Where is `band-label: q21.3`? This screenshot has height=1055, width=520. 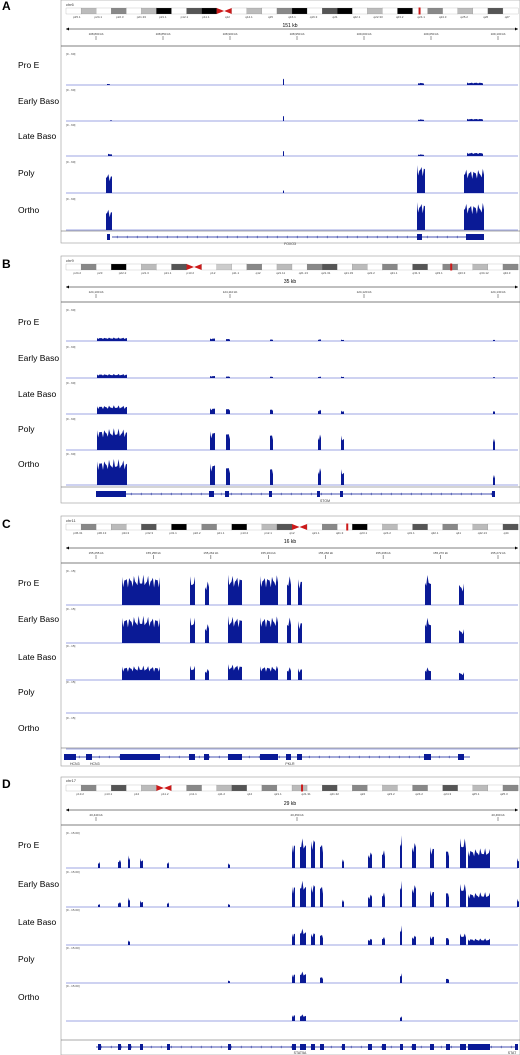 band-label: q21.3 is located at coordinates (340, 533).